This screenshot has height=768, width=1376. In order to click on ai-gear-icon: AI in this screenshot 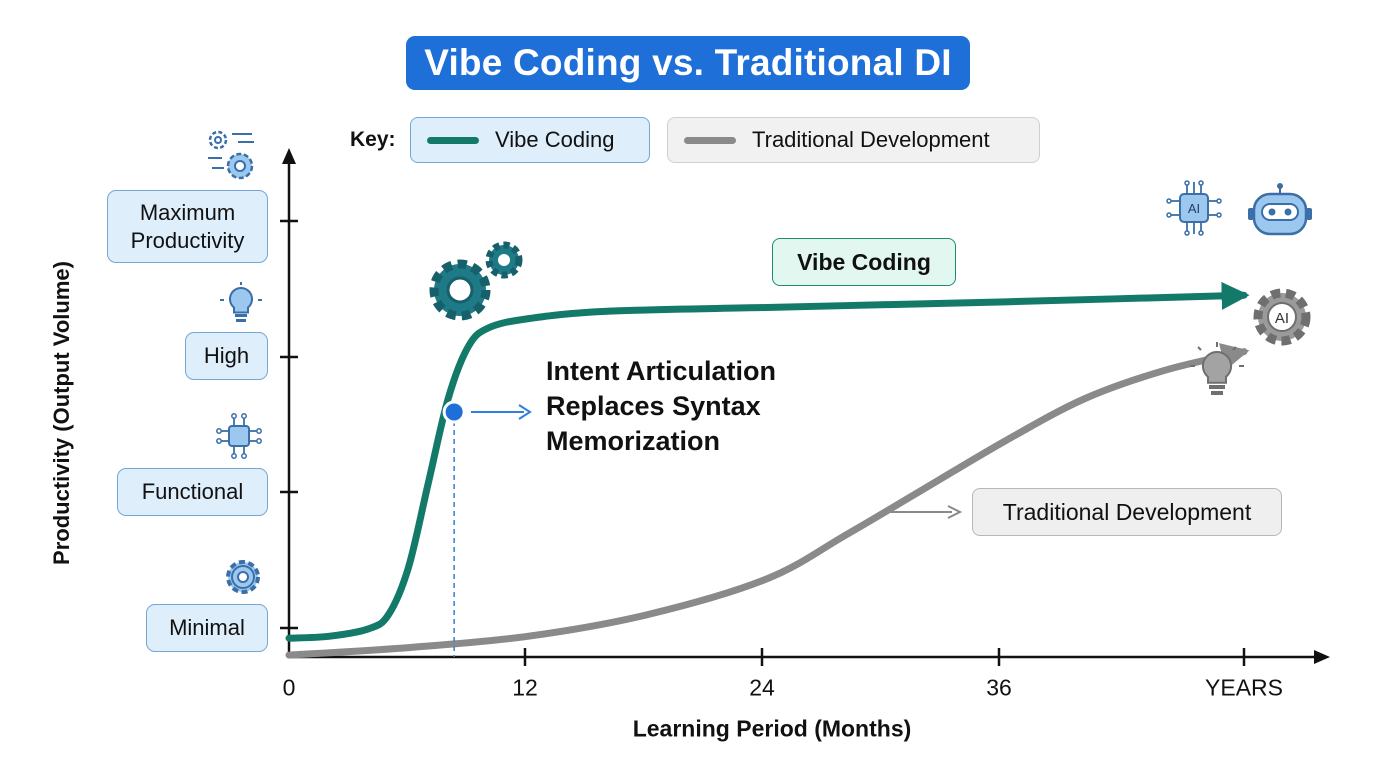, I will do `click(1282, 317)`.